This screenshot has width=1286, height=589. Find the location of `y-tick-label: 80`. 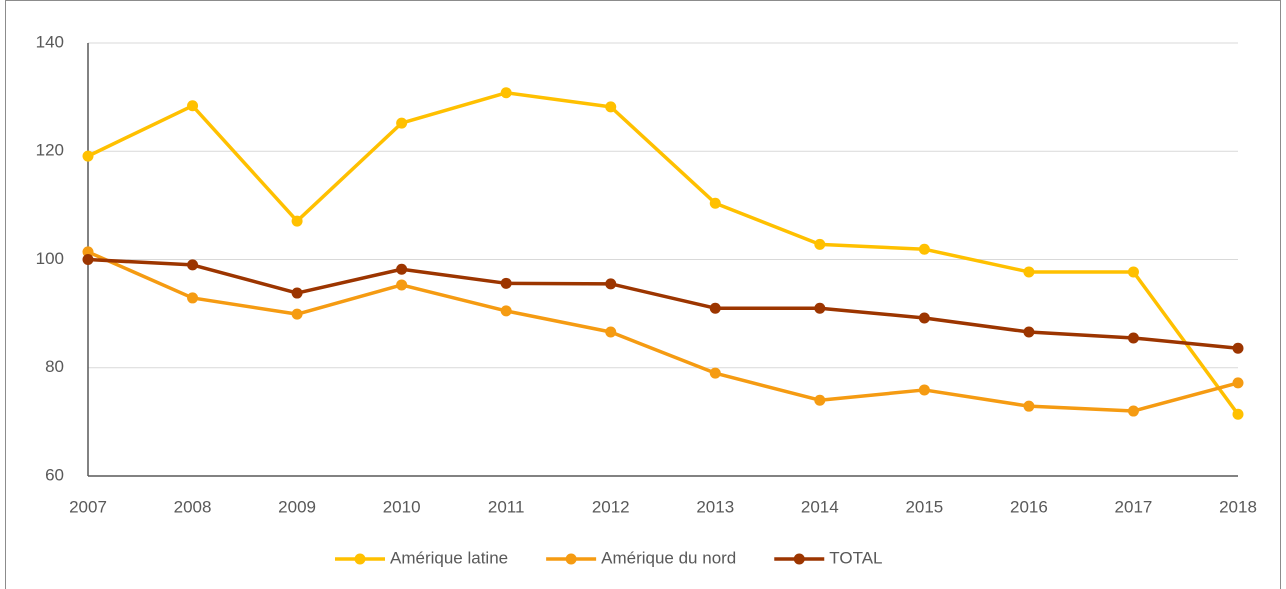

y-tick-label: 80 is located at coordinates (54, 366).